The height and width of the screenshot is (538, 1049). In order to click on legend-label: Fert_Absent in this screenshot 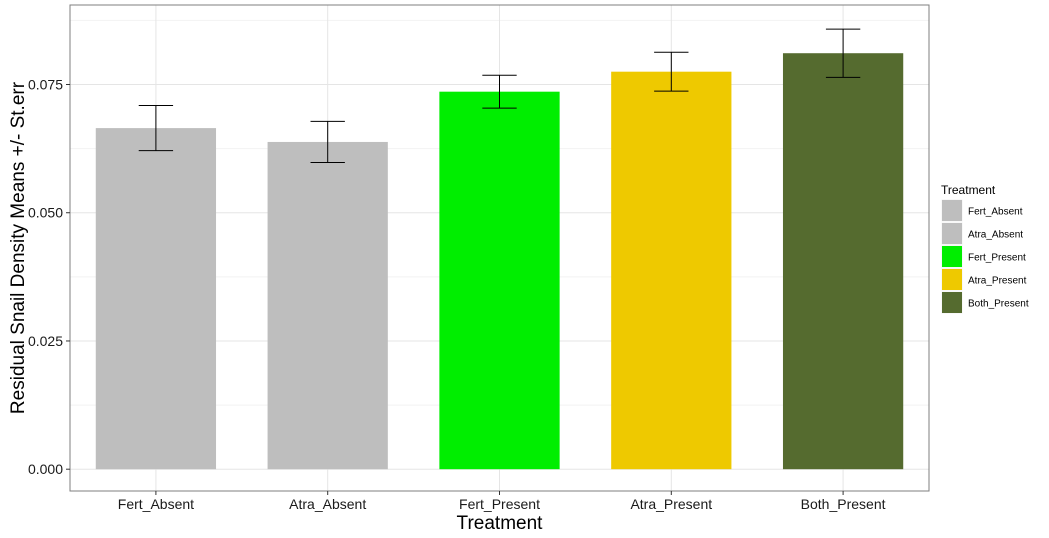, I will do `click(995, 212)`.